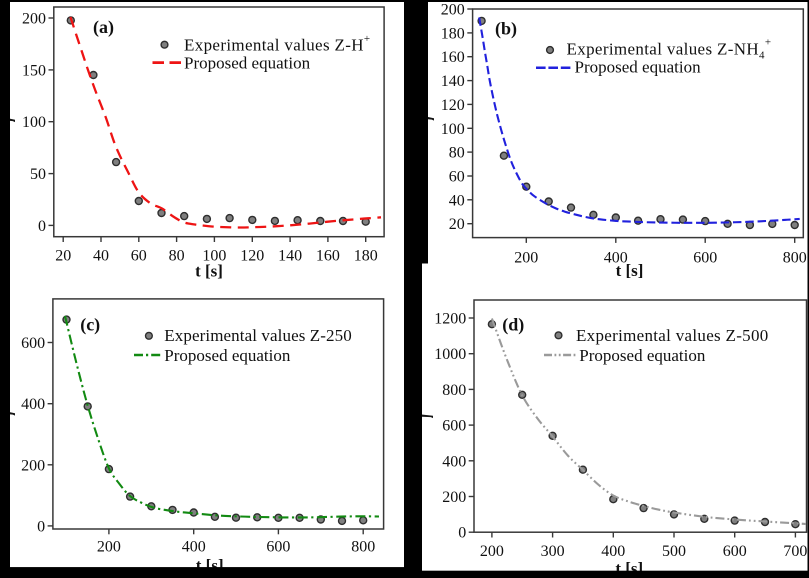  What do you see at coordinates (553, 551) in the screenshot?
I see `svg-text: 300` at bounding box center [553, 551].